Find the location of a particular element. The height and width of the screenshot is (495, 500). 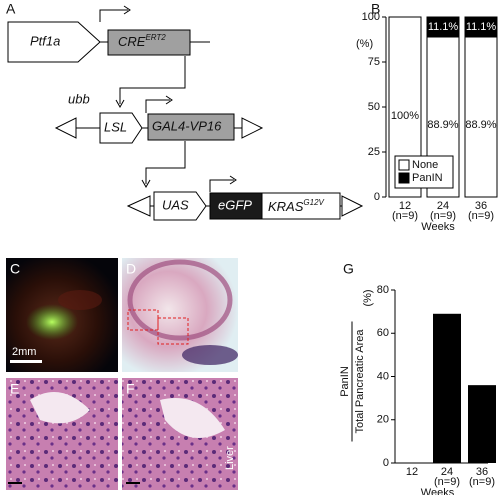

y-tick-label: 60 is located at coordinates (383, 333).